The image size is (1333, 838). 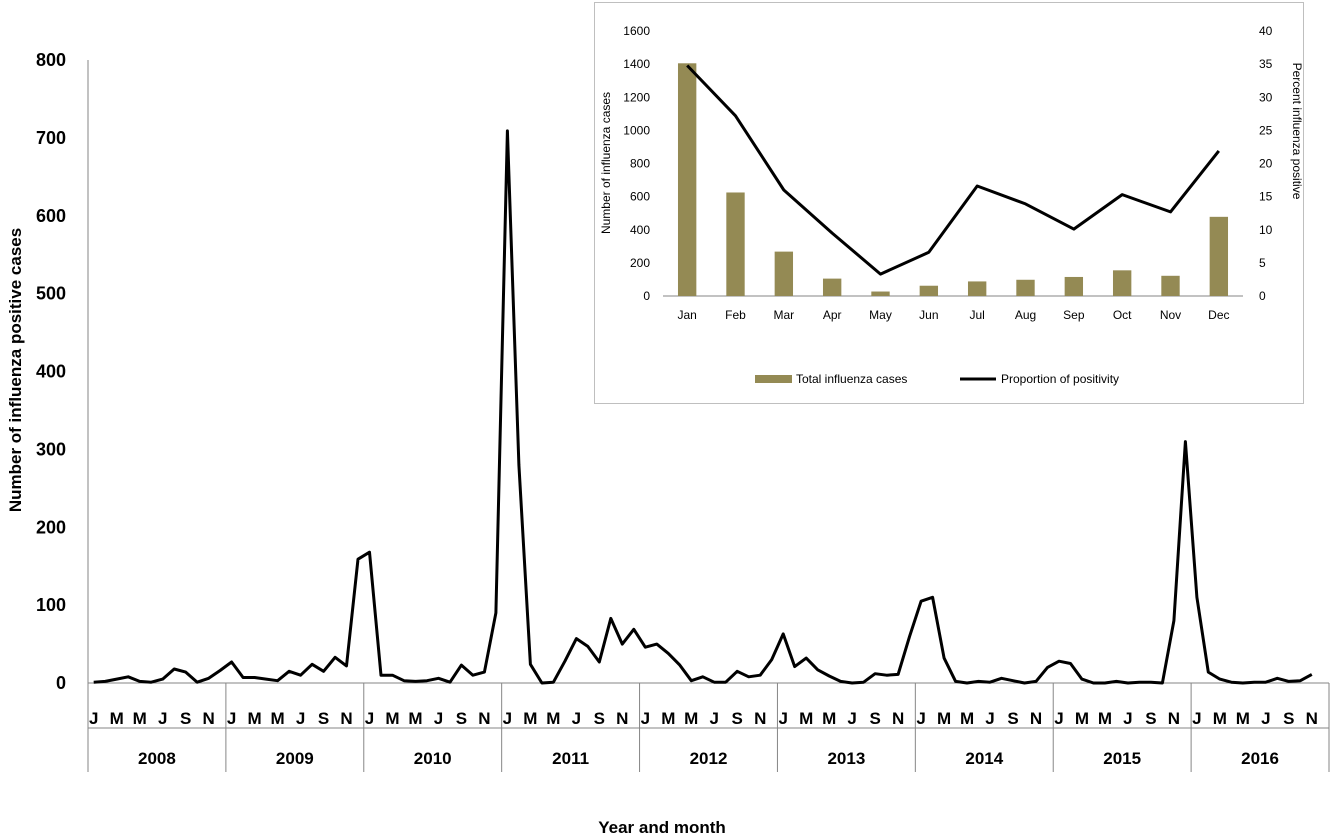 What do you see at coordinates (1262, 296) in the screenshot?
I see `inset-y2-tick-label: 0` at bounding box center [1262, 296].